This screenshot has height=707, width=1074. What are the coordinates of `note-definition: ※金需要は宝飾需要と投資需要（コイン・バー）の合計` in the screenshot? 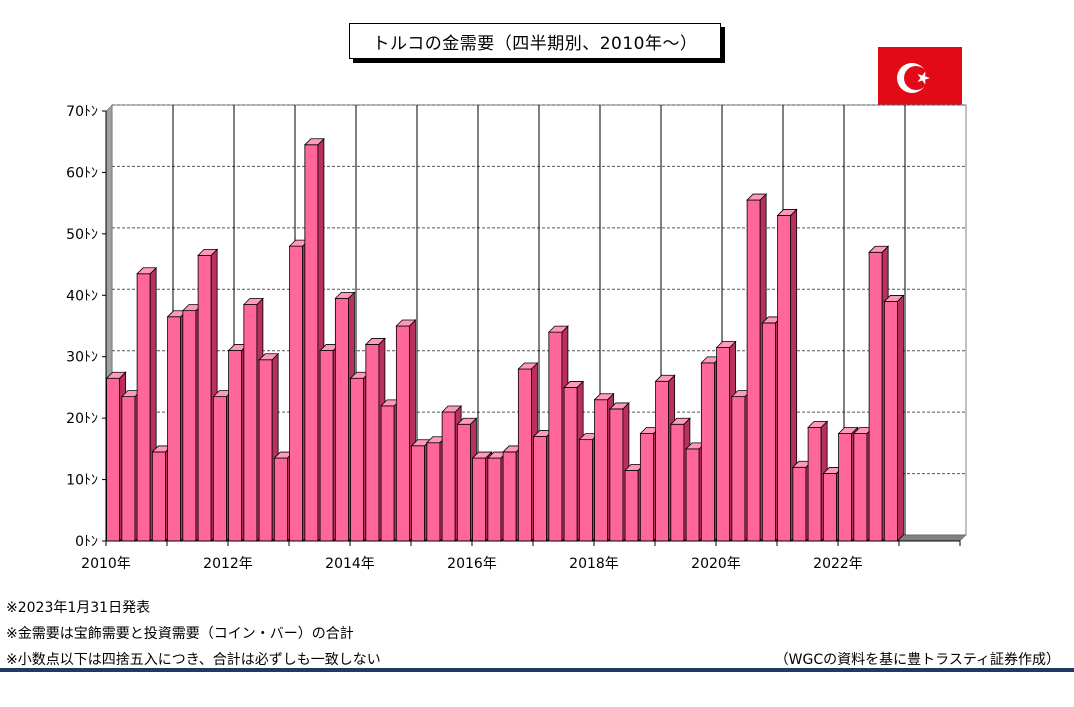 It's located at (180, 634).